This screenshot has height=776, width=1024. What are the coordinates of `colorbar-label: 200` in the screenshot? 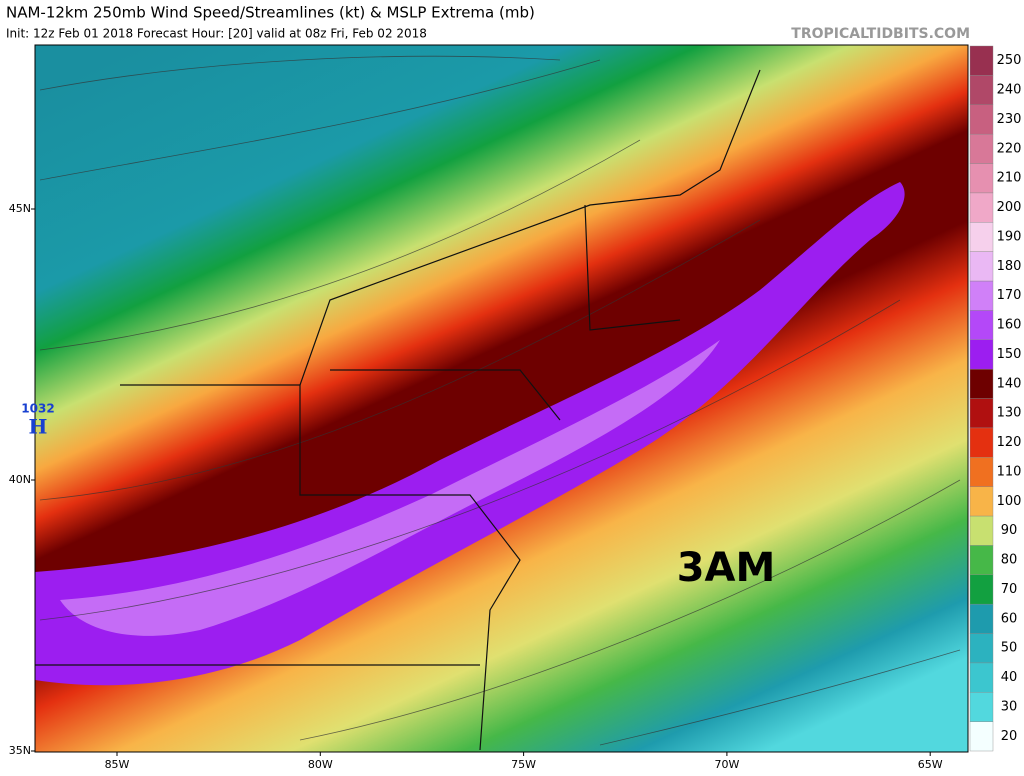 It's located at (1009, 207).